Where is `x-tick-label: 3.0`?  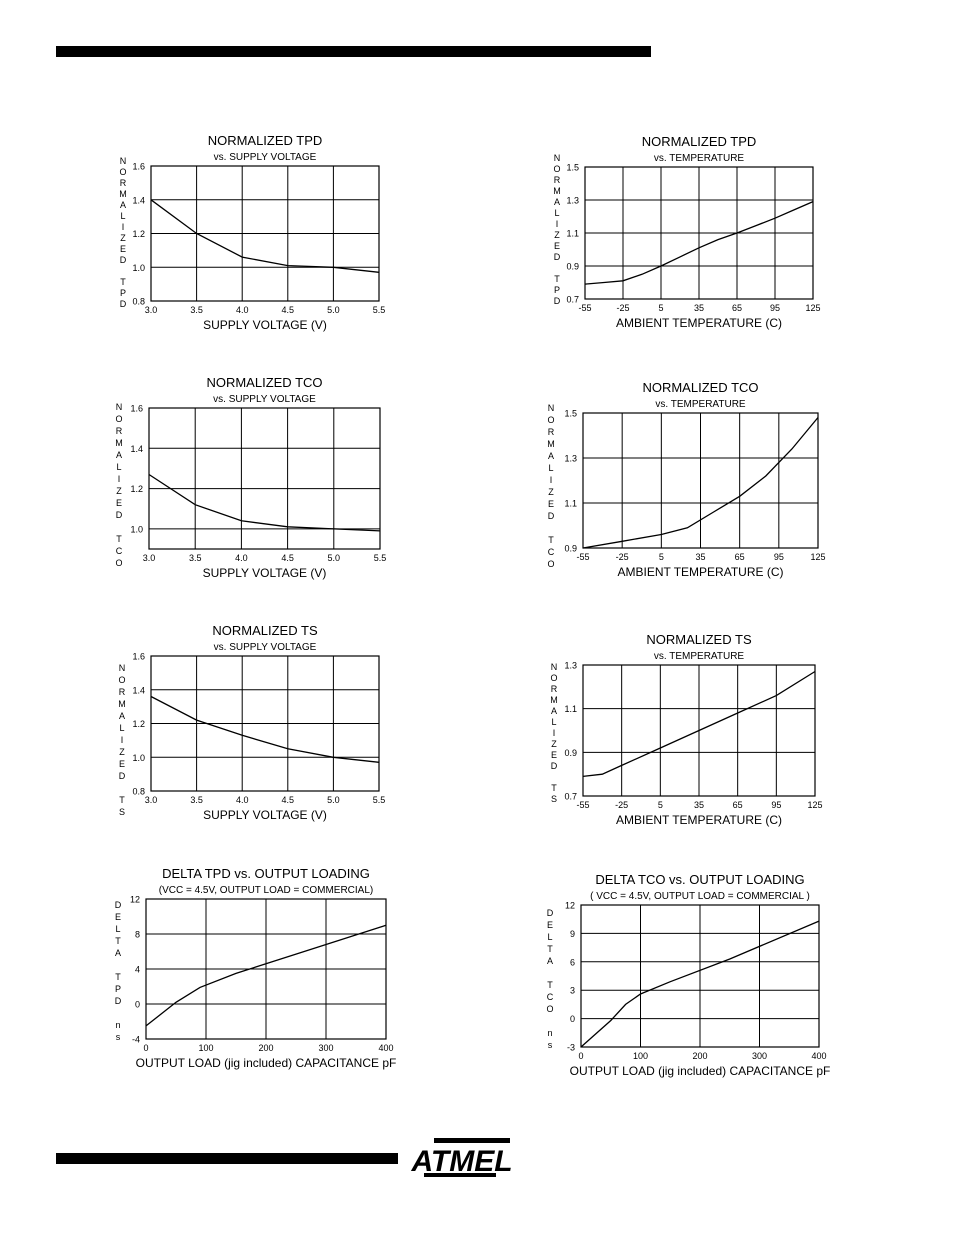
x-tick-label: 3.0 is located at coordinates (149, 558).